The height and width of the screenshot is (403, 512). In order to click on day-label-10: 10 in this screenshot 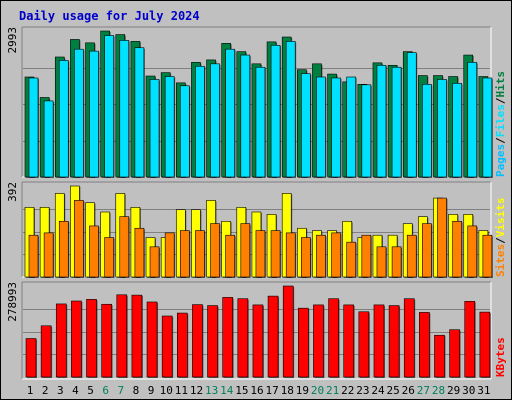, I will do `click(166, 390)`.